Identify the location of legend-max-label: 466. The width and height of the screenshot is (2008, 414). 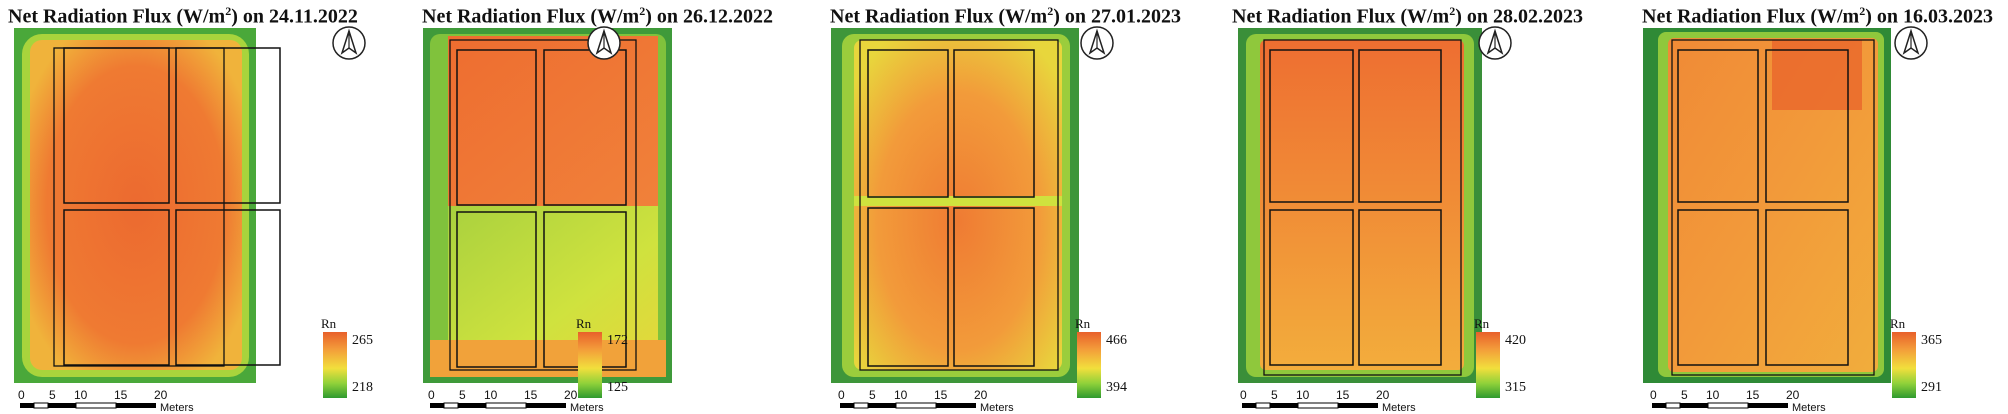
(1116, 340).